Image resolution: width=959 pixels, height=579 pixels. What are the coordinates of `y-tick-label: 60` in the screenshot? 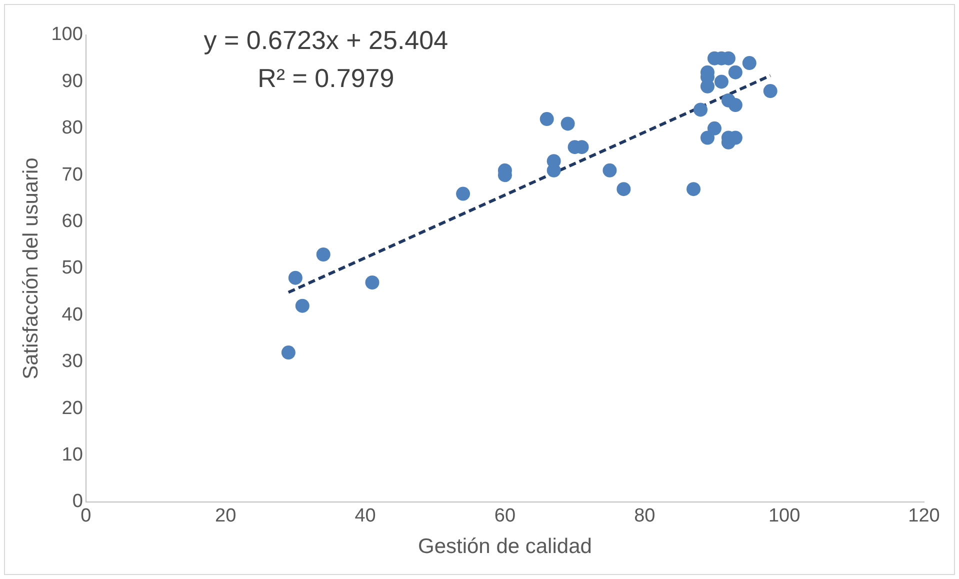 It's located at (72, 221).